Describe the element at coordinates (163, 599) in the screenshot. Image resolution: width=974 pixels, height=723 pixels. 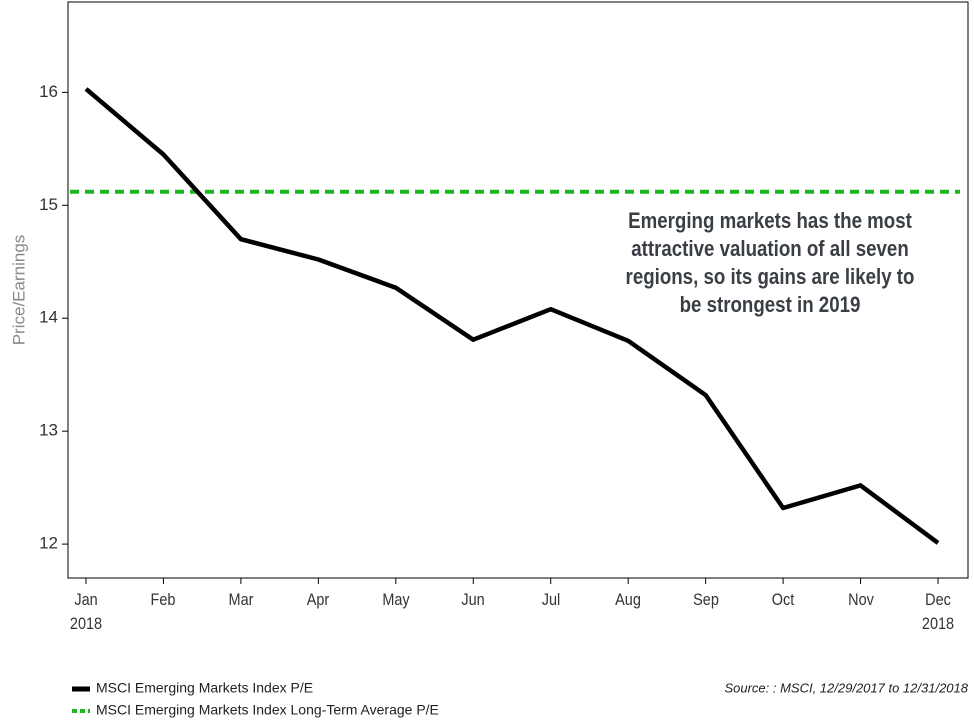
I see `x-tick-label: Feb` at that location.